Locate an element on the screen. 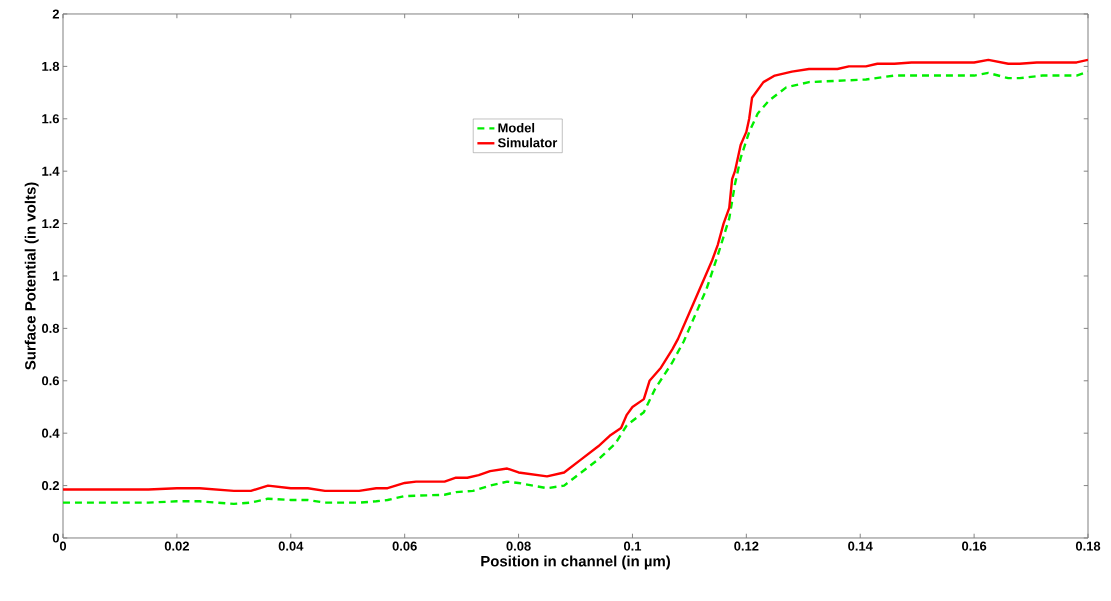 This screenshot has height=601, width=1111. x-tick-label: 0.08 is located at coordinates (518, 546).